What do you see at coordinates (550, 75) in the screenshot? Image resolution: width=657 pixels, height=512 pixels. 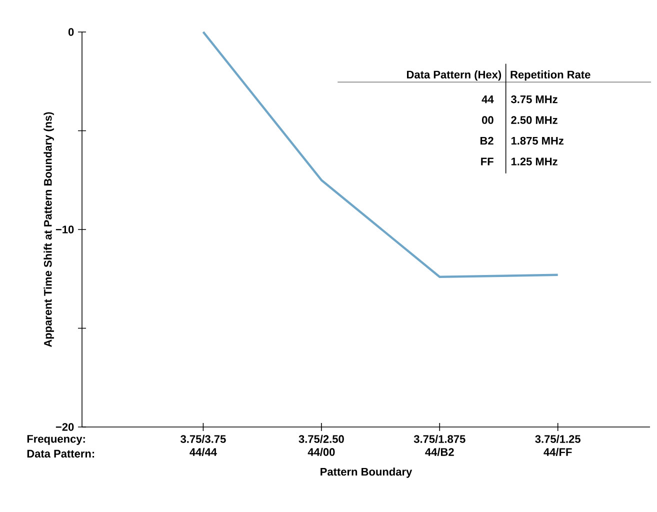 I see `annotation: Repetition Rate` at bounding box center [550, 75].